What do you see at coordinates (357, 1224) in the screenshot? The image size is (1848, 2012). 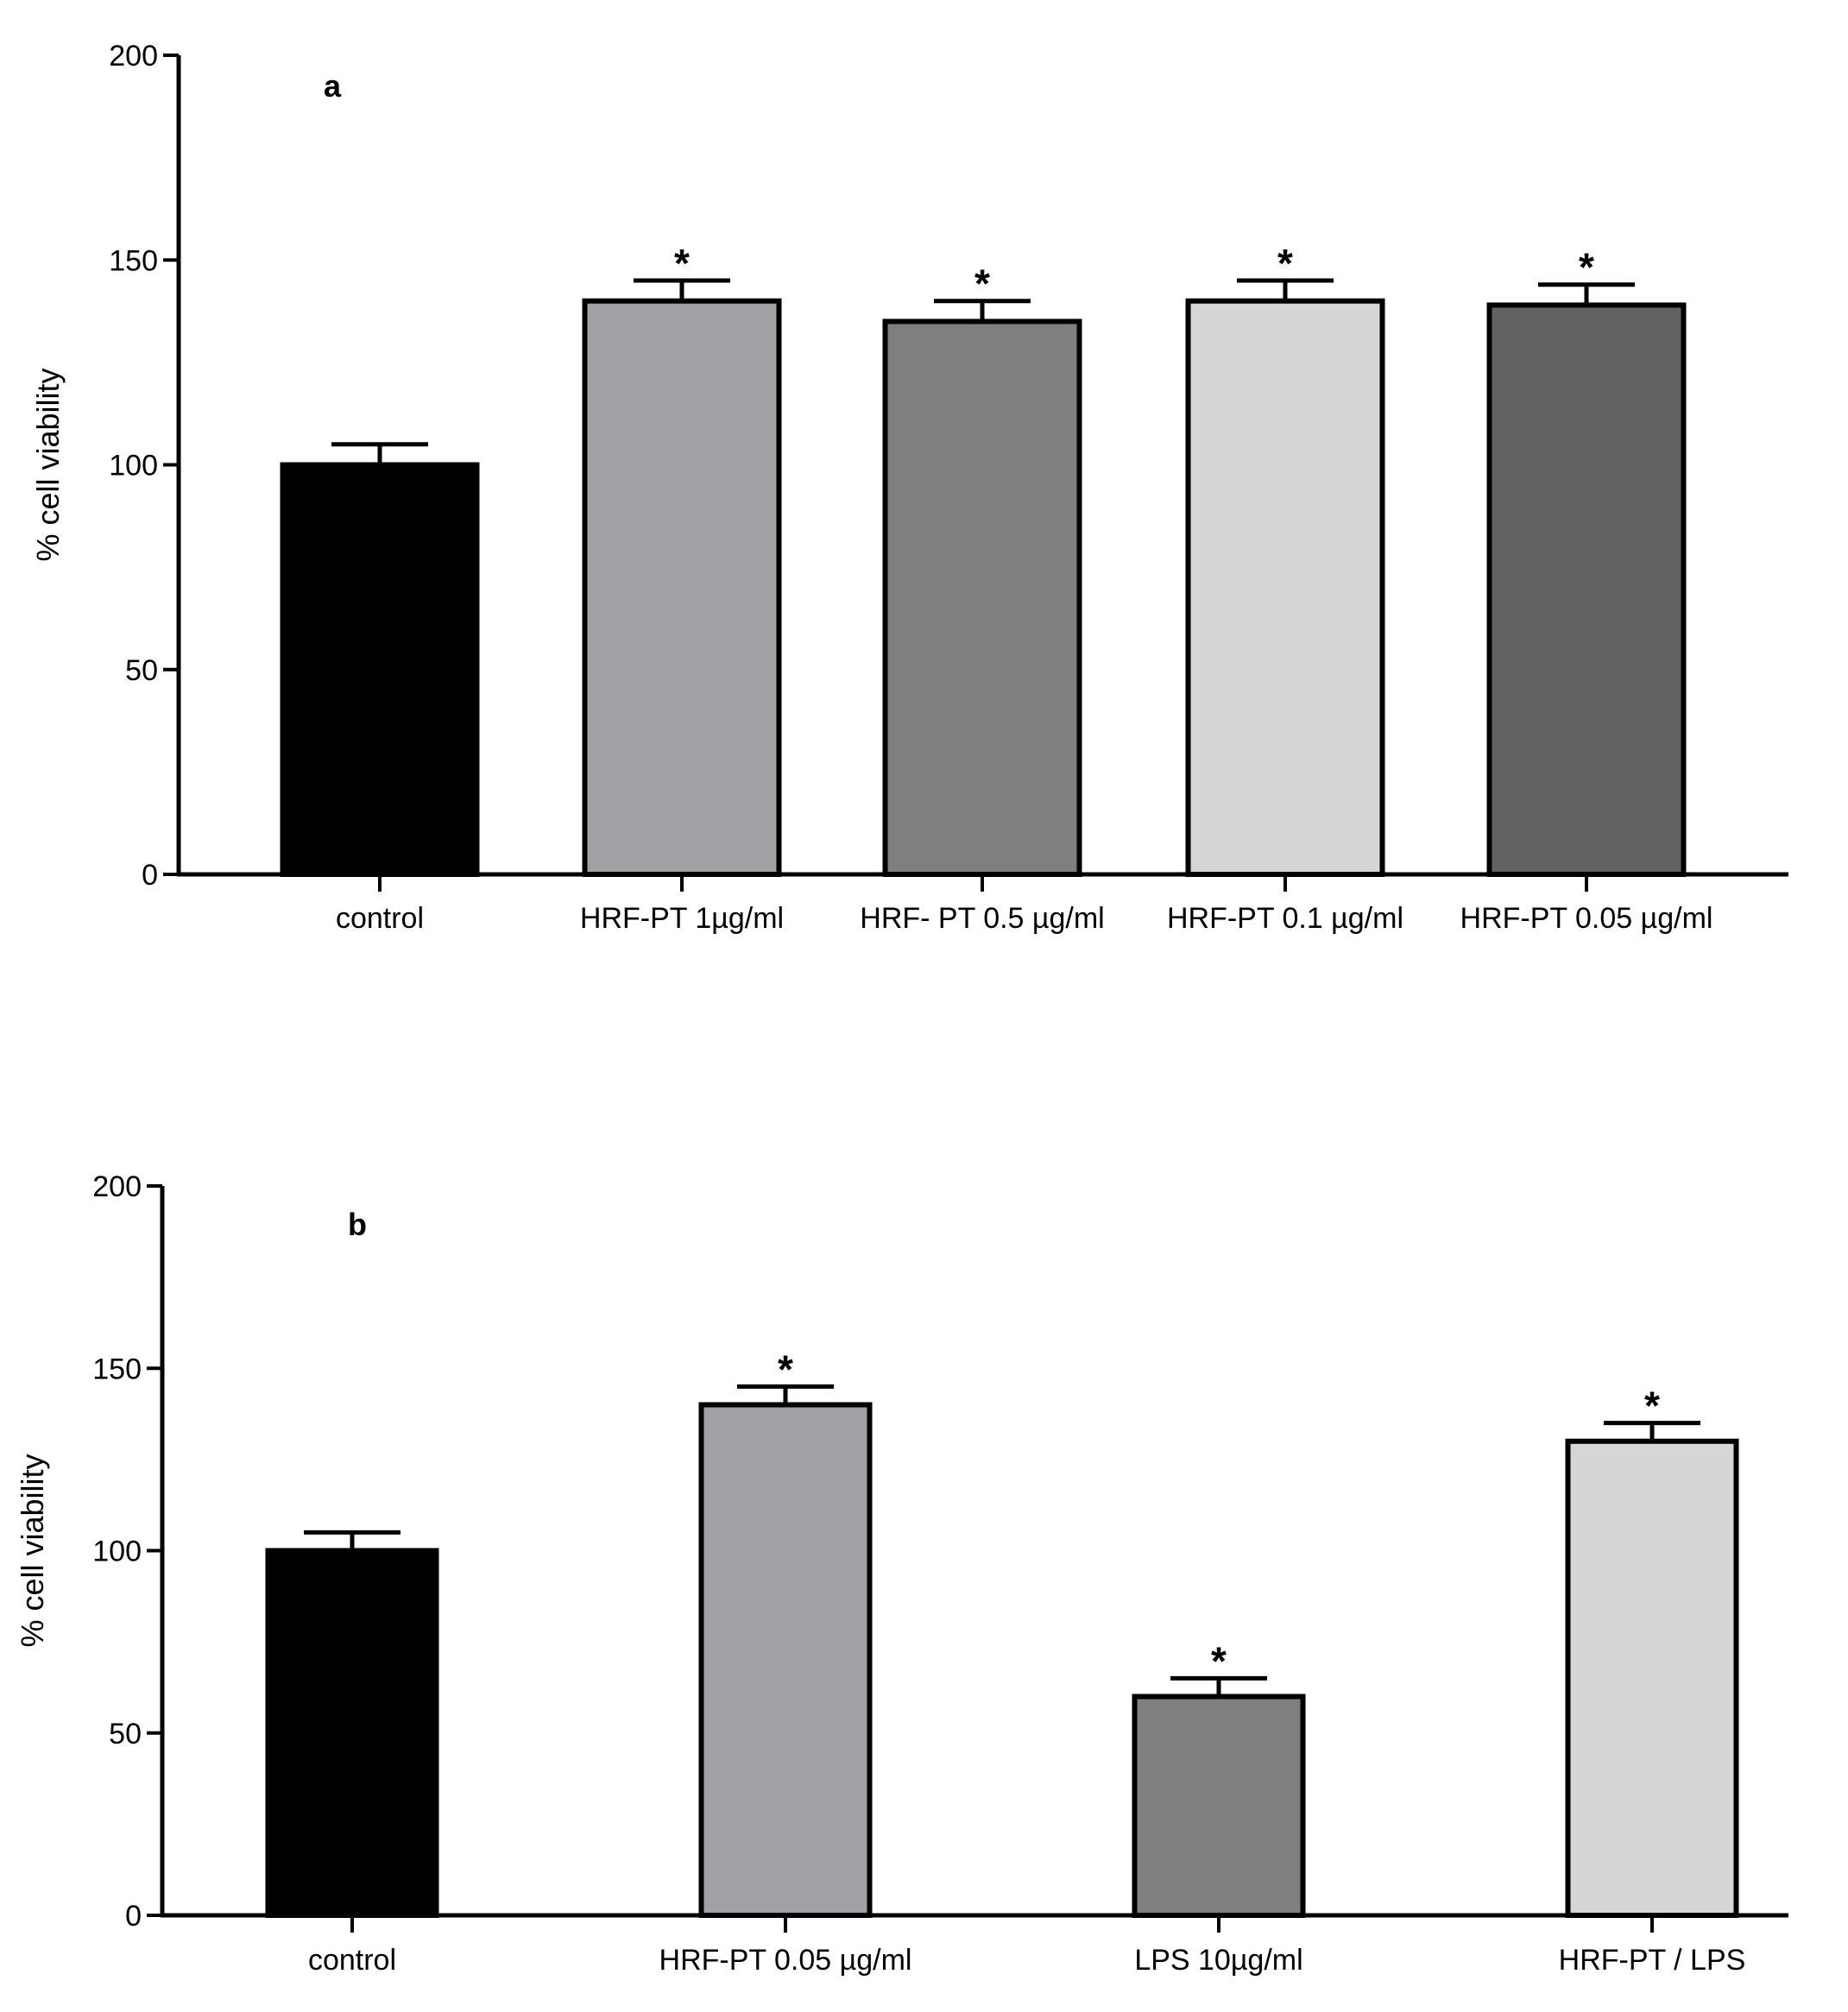 I see `panel-letter: b` at bounding box center [357, 1224].